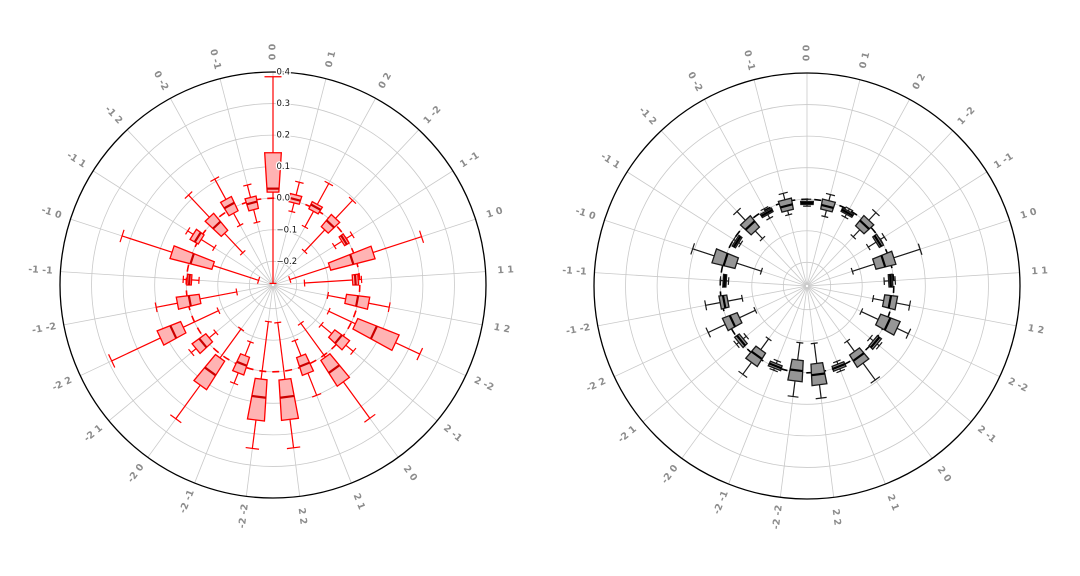  I want to click on angle-label: -1 0, so click(585, 214).